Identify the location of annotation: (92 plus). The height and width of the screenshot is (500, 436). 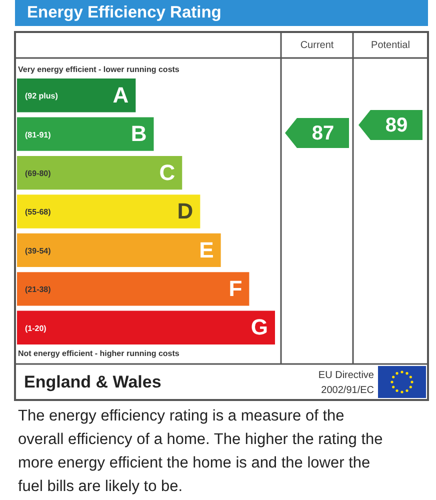
(41, 96).